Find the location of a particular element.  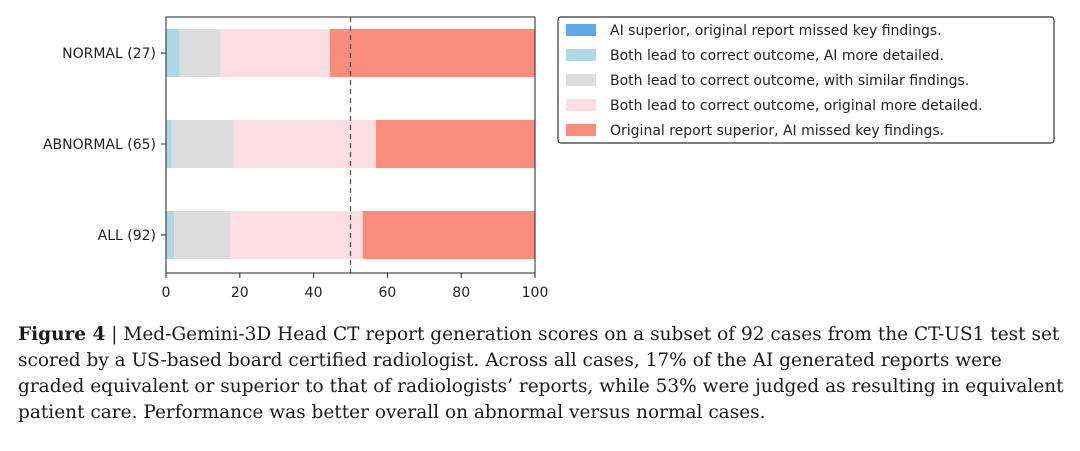

x-tick-label: 80 is located at coordinates (461, 293).